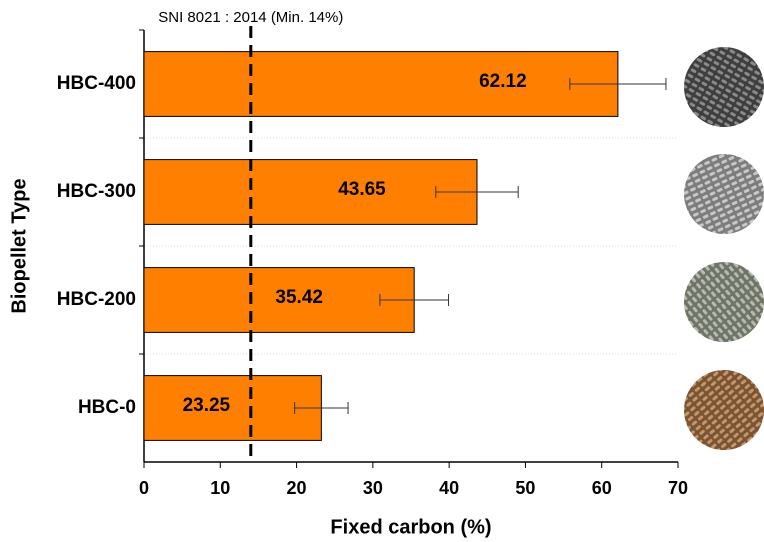 The height and width of the screenshot is (542, 764). I want to click on data-label: 62.12, so click(503, 81).